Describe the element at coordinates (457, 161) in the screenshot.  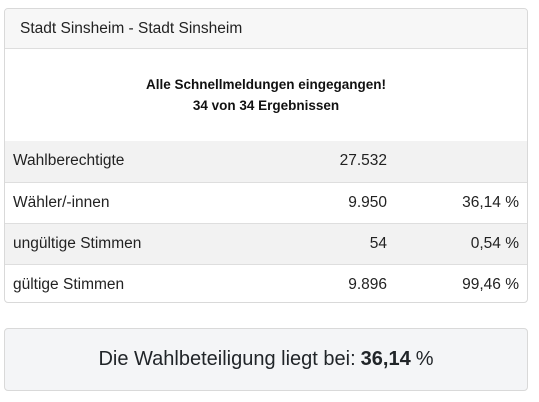
I see `row-percent` at that location.